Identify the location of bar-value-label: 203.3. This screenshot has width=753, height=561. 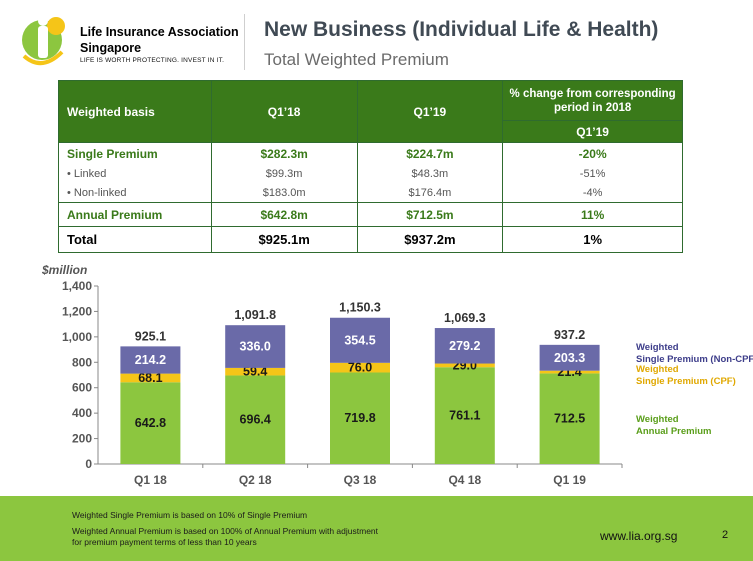
(569, 358).